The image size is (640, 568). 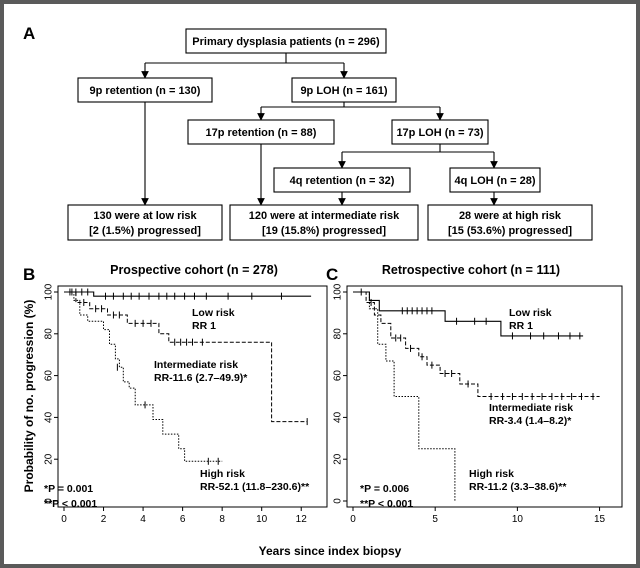 What do you see at coordinates (188, 294) in the screenshot?
I see `km-curve-low-risk` at bounding box center [188, 294].